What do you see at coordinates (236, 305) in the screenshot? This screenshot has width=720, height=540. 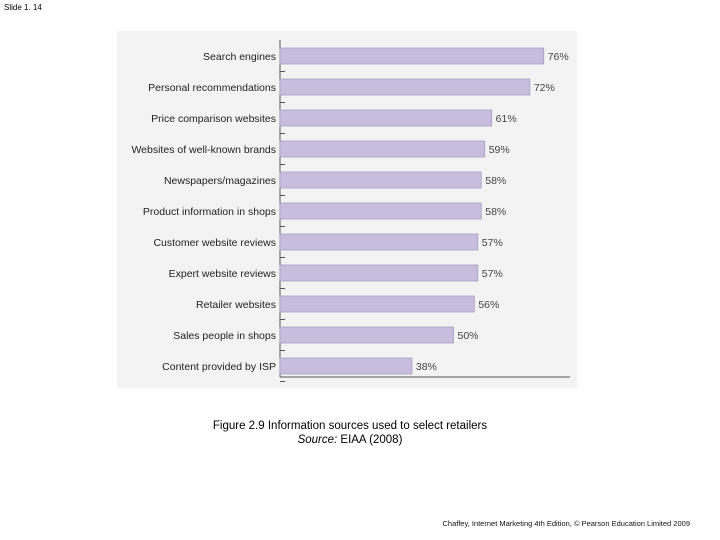 I see `category-label: Retailer websites` at bounding box center [236, 305].